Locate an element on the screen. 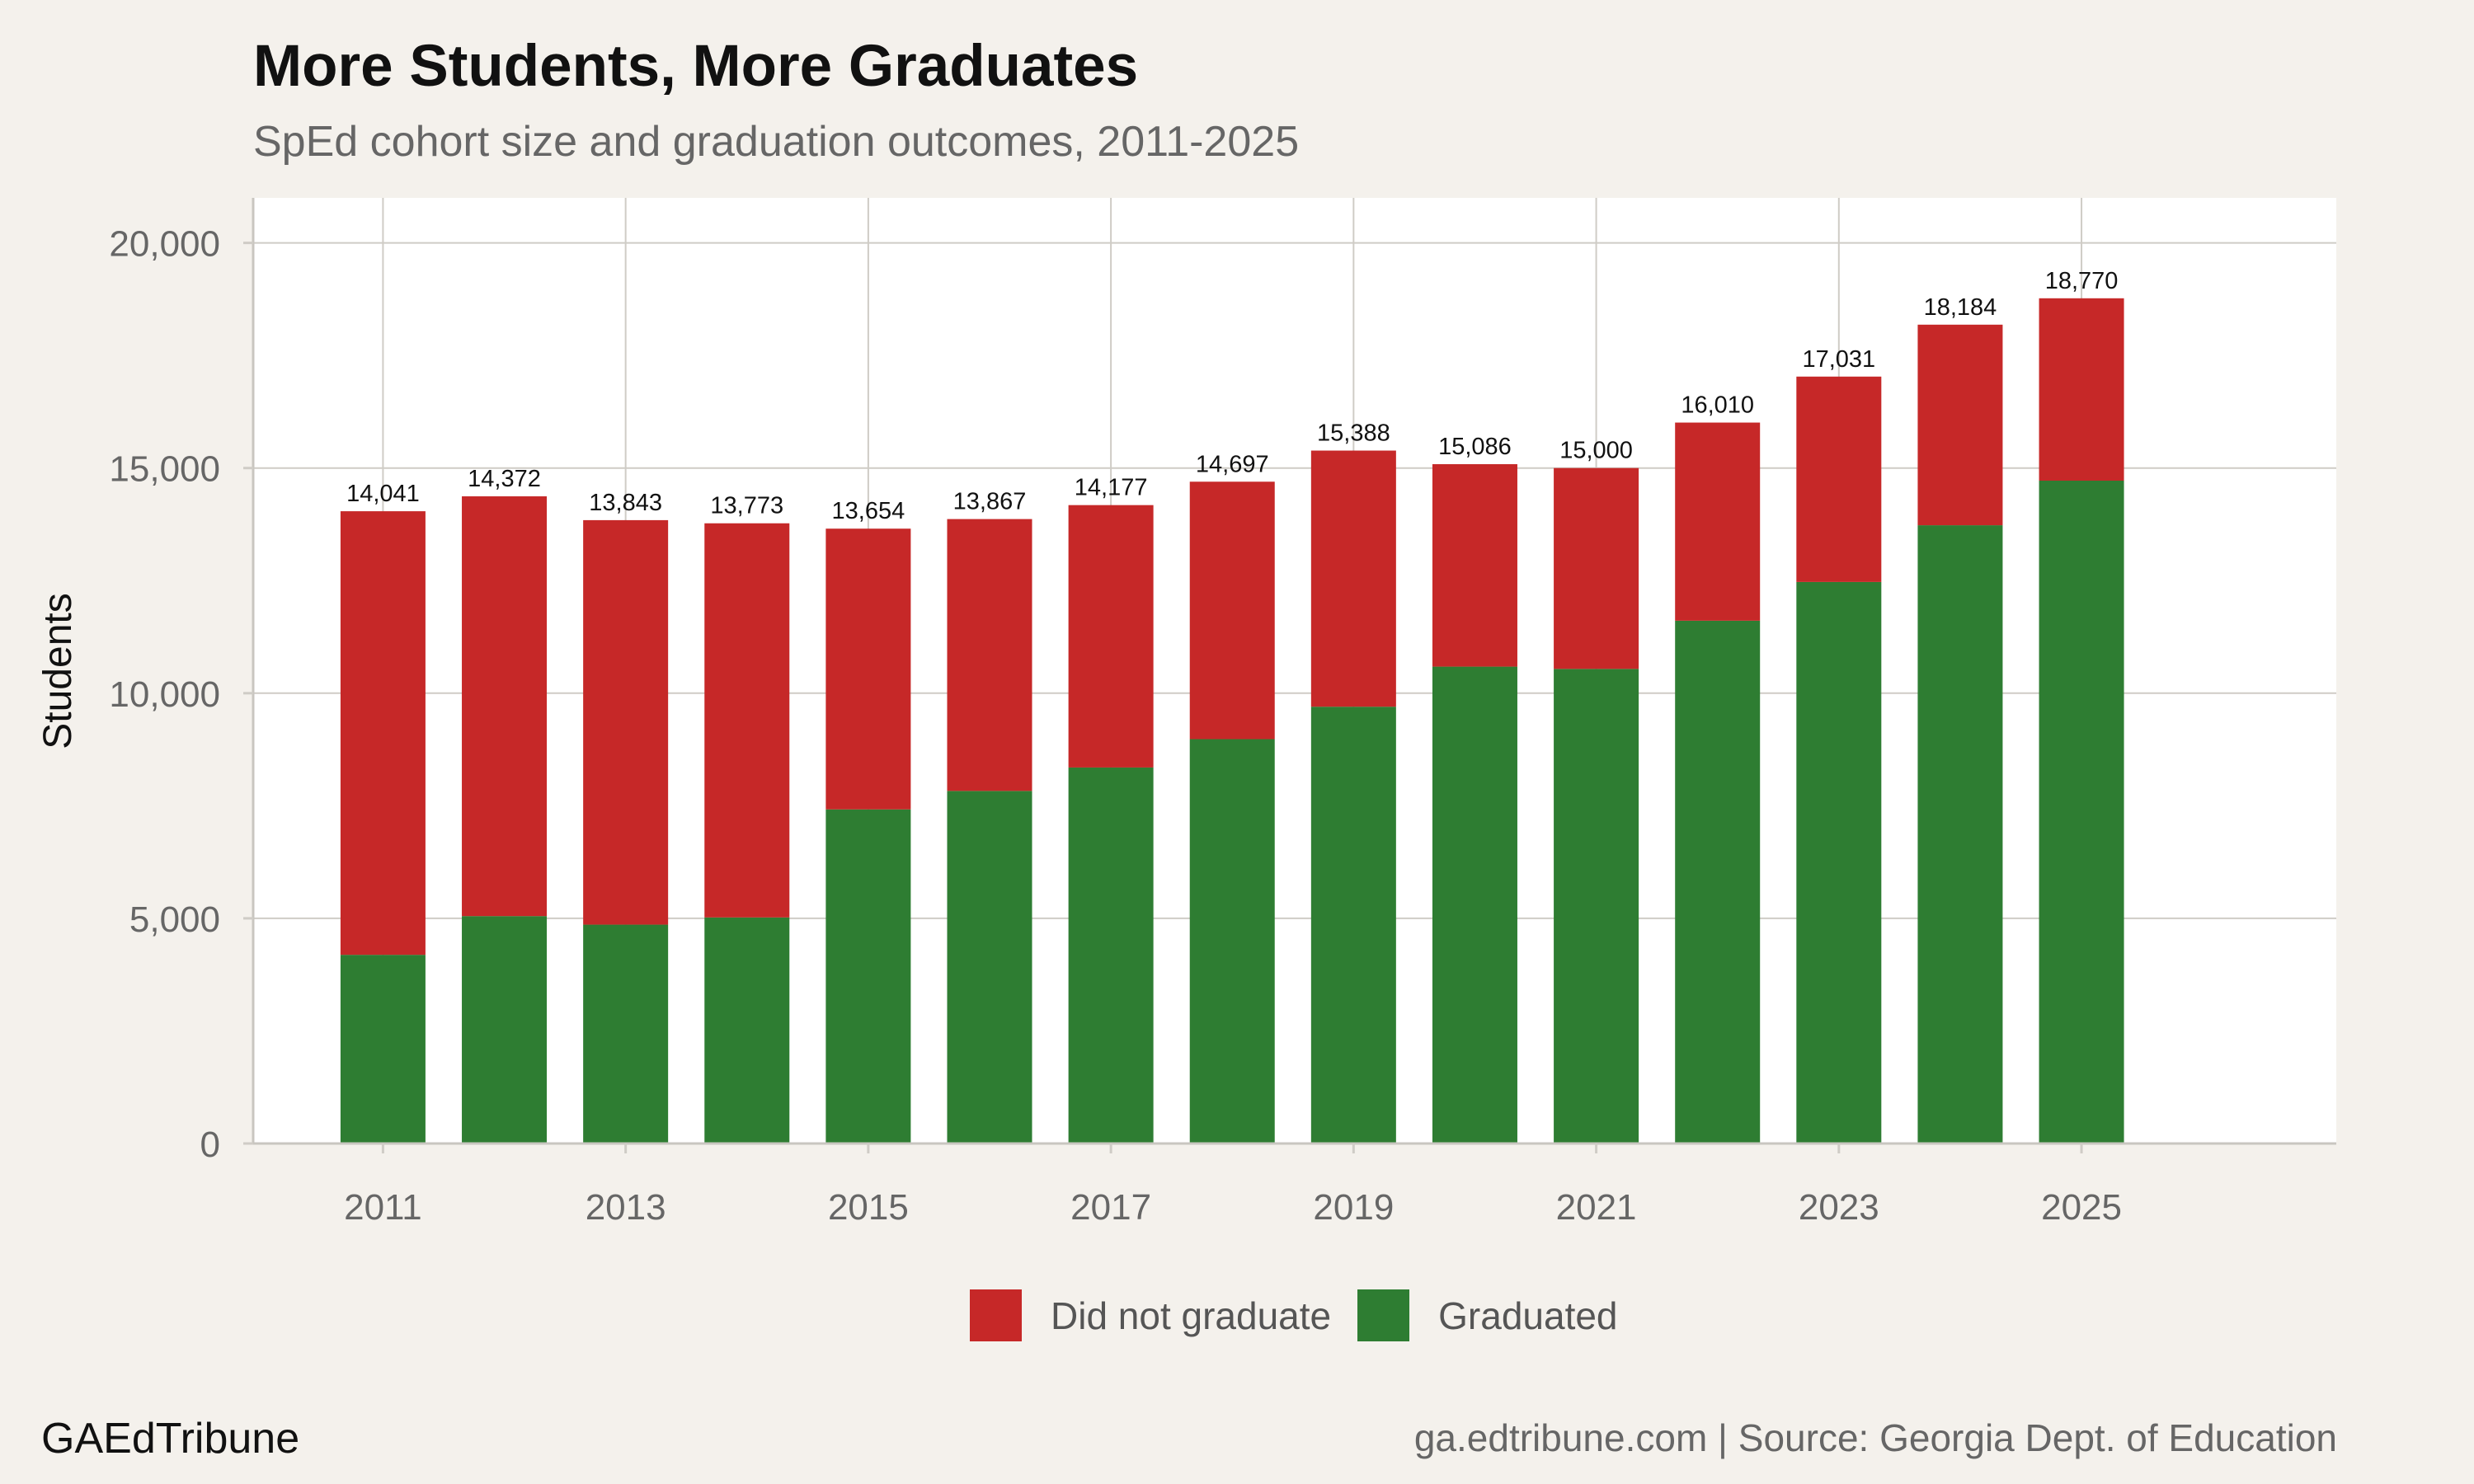  bar-total-label-2025: 18,770 is located at coordinates (2082, 281).